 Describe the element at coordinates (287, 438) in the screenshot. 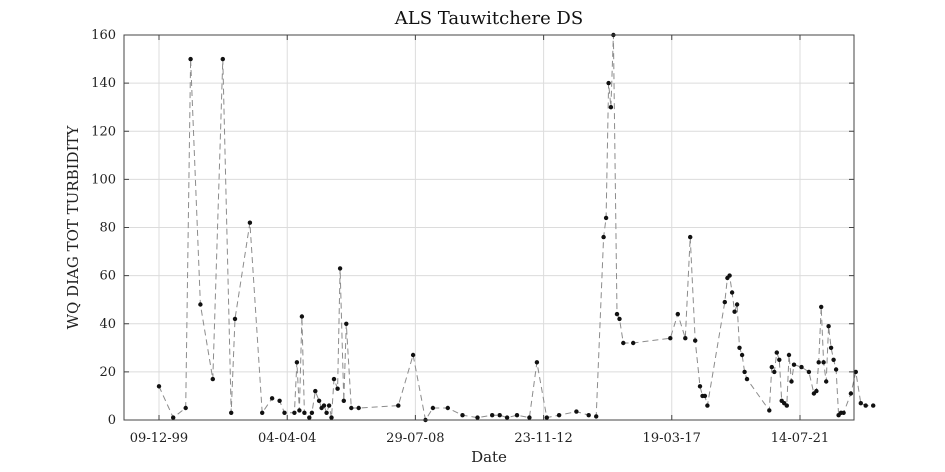

I see `x-tick-label: 04-04-04` at that location.